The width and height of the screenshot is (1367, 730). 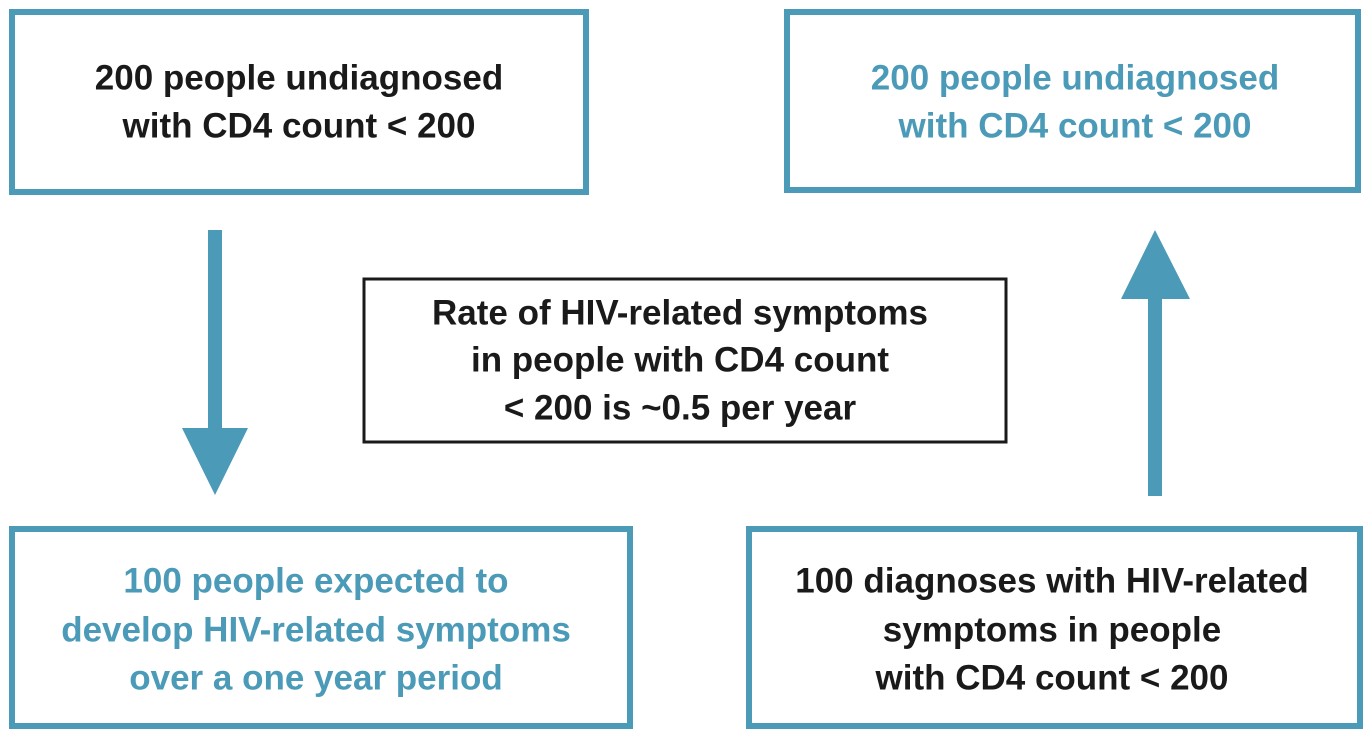 I want to click on node-label: symptoms in people, so click(x=1052, y=629).